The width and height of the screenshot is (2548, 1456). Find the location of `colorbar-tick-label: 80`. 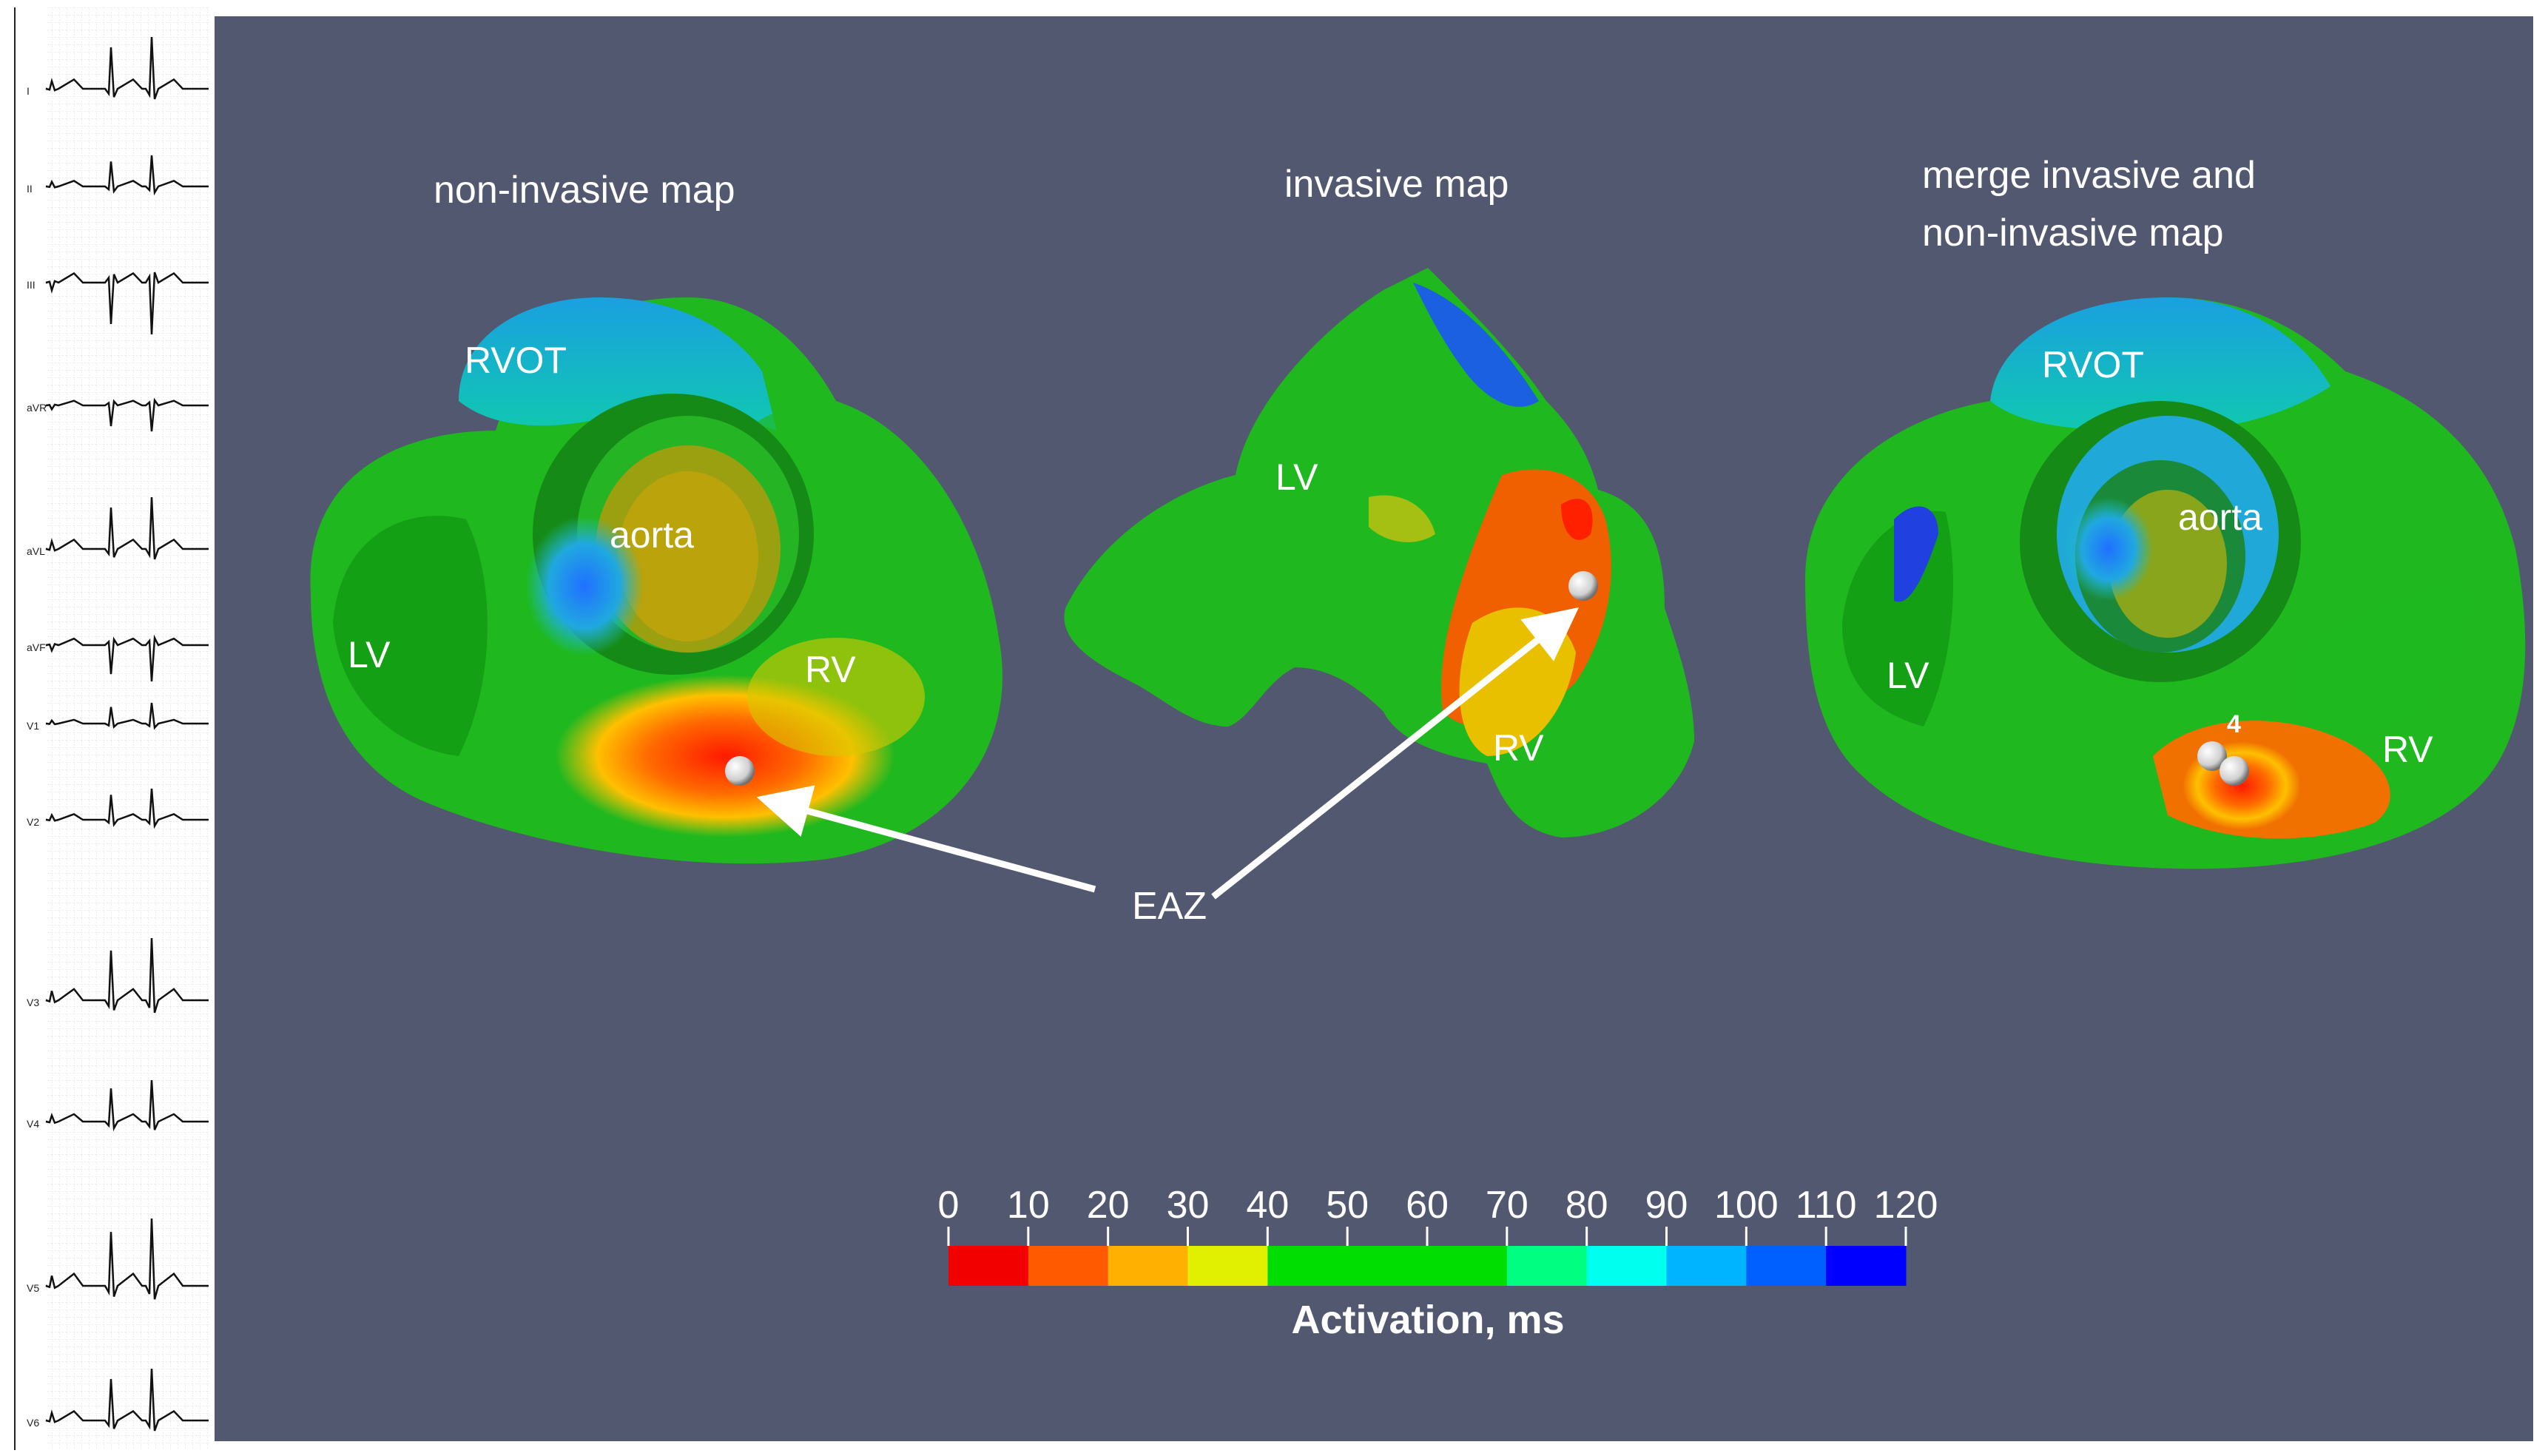

colorbar-tick-label: 80 is located at coordinates (1587, 1206).